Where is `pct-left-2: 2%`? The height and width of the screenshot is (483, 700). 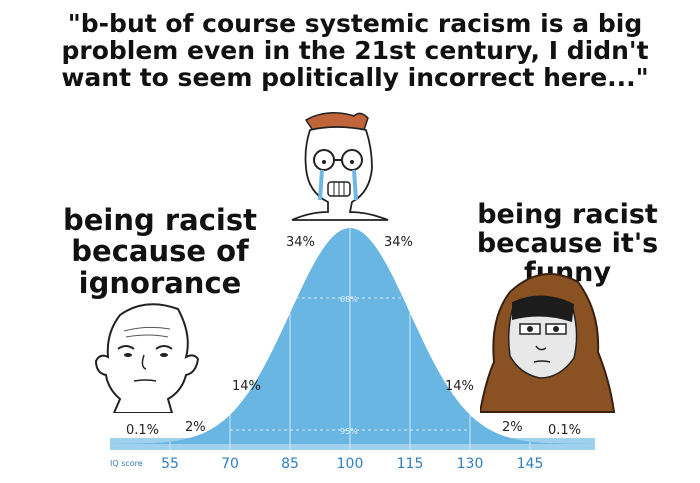
pct-left-2: 2% is located at coordinates (195, 427).